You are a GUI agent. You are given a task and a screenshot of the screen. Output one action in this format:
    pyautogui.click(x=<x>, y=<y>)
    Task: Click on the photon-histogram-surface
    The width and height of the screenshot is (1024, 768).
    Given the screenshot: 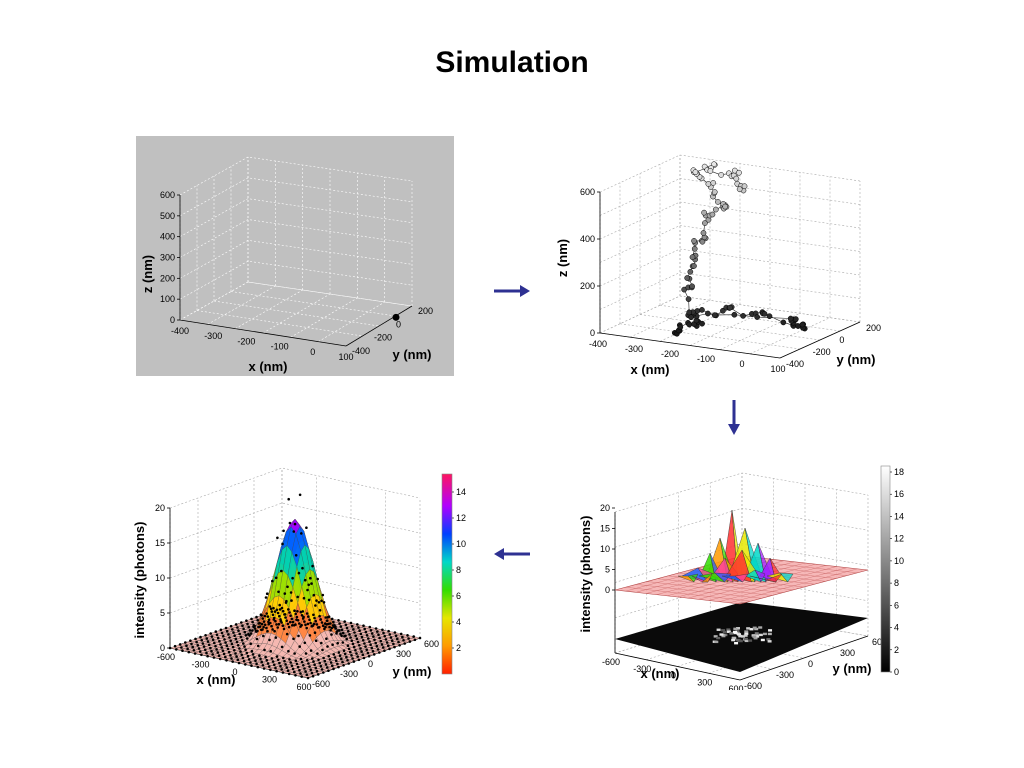 What is the action you would take?
    pyautogui.click(x=735, y=546)
    